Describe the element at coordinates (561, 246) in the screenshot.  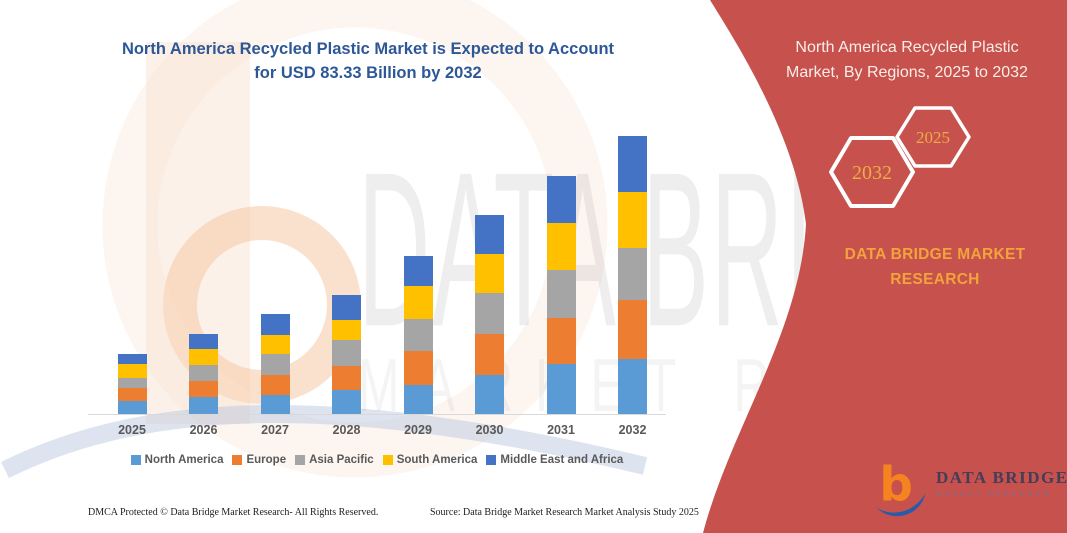
I see `bar-segment-2031-south-america` at that location.